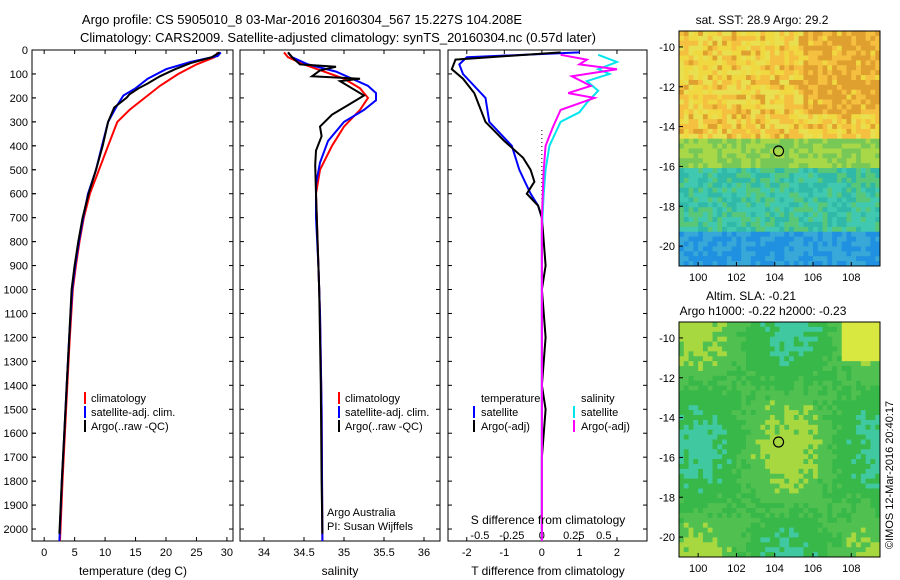  I want to click on sst-map-frame, so click(779, 148).